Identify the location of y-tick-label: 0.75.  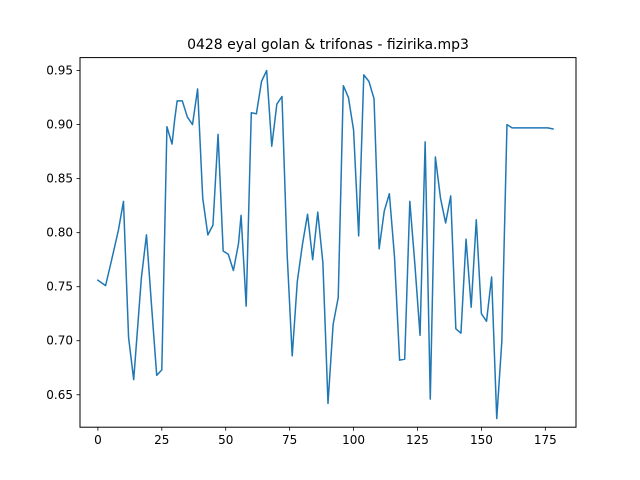
(59, 287).